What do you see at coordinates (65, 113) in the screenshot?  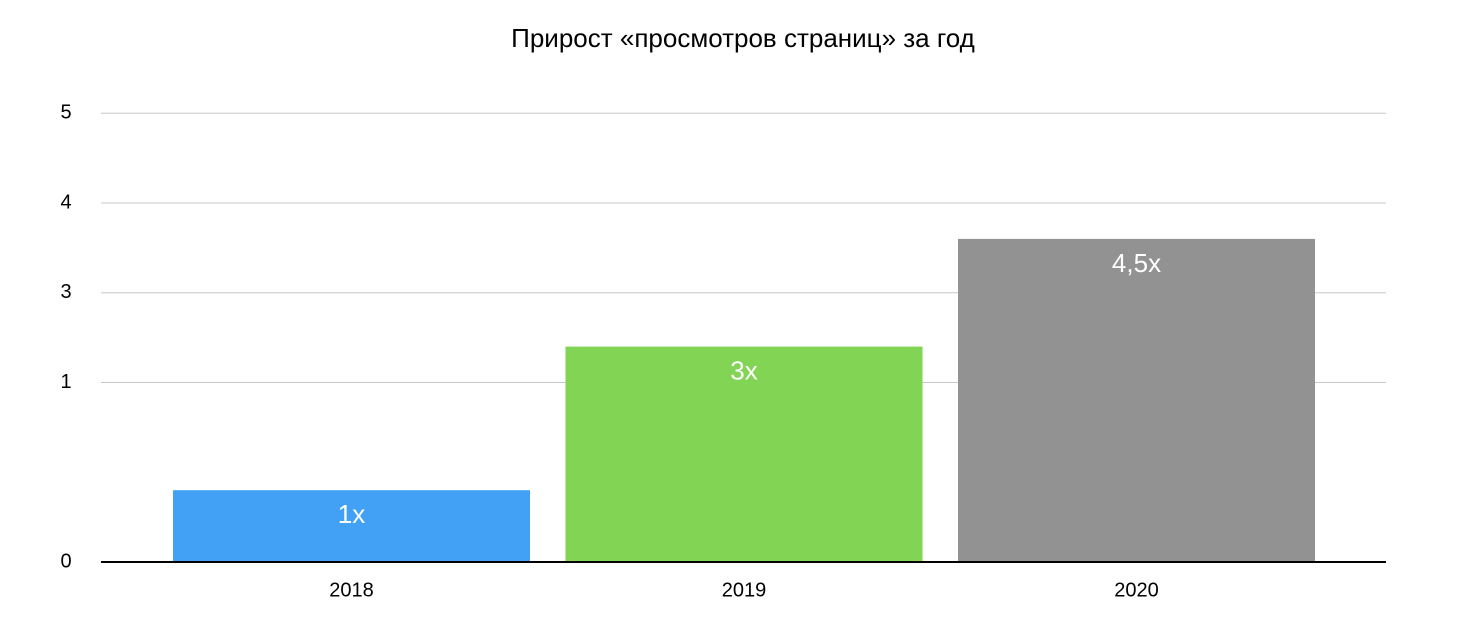 I see `y-tick-label: 5` at bounding box center [65, 113].